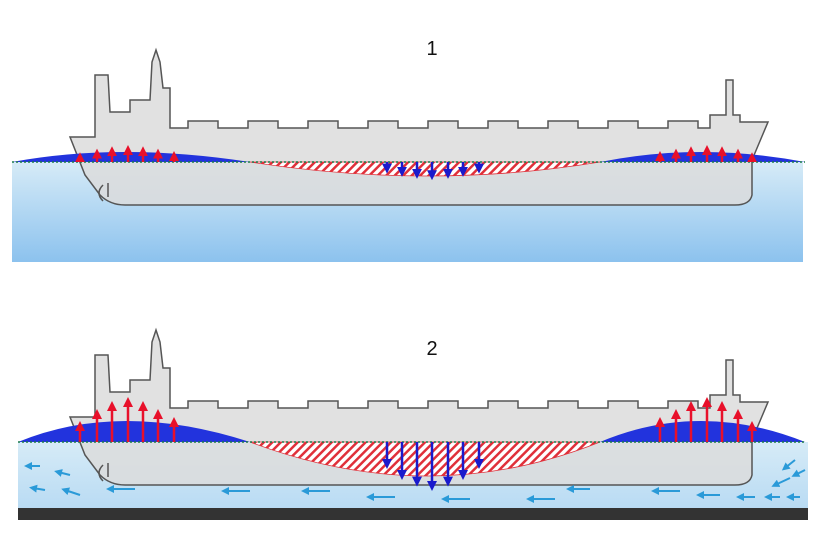 The image size is (820, 534). I want to click on panel-label: 2, so click(431, 349).